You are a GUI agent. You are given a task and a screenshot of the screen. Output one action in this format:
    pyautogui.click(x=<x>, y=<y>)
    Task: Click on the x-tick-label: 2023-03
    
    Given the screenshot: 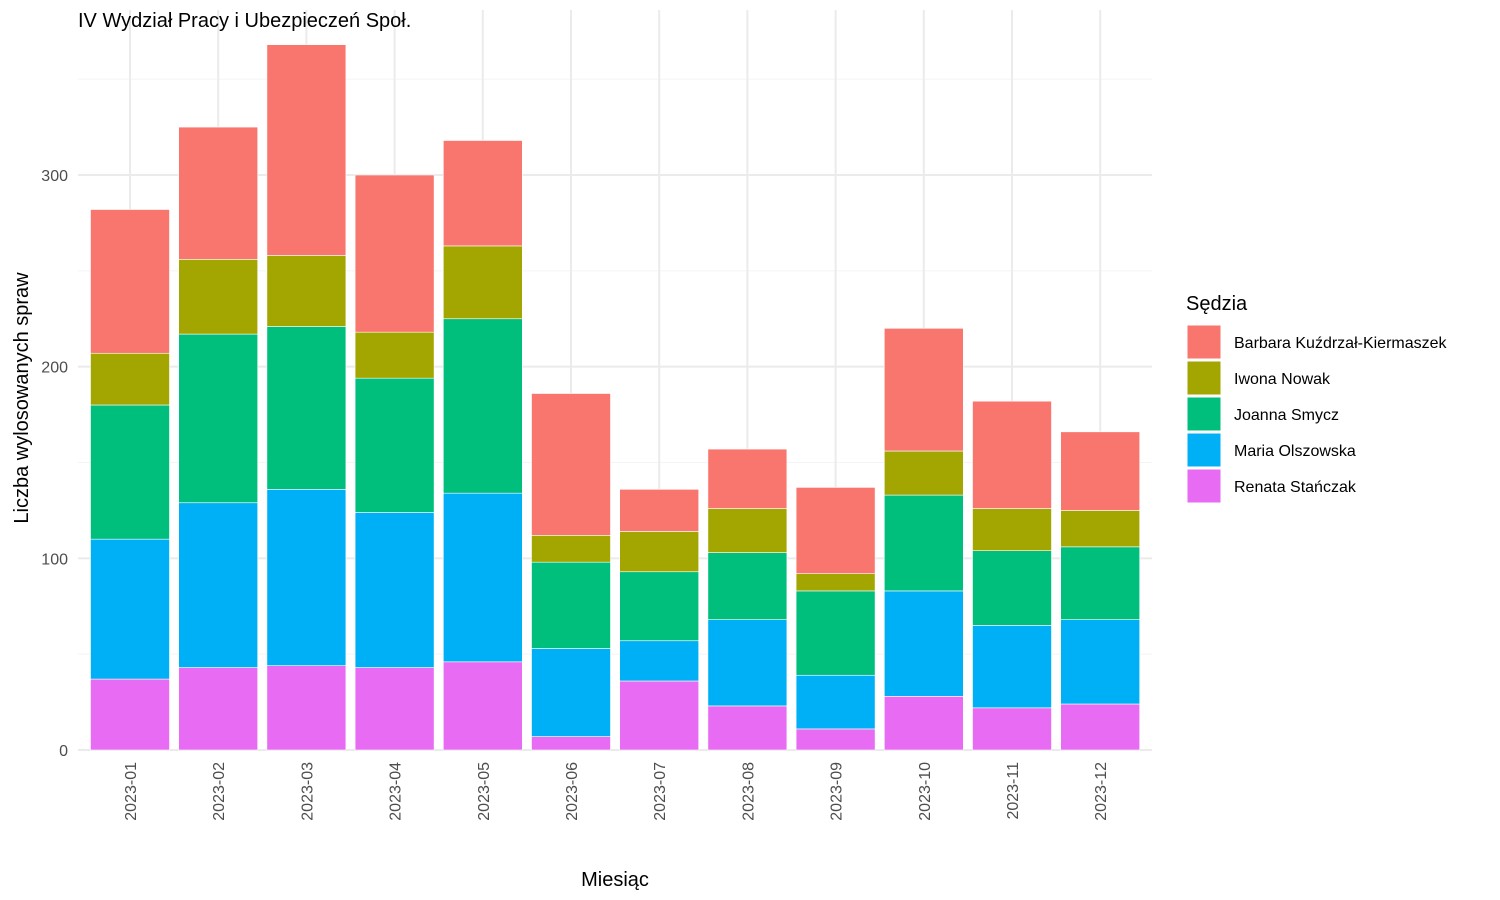 What is the action you would take?
    pyautogui.click(x=307, y=791)
    